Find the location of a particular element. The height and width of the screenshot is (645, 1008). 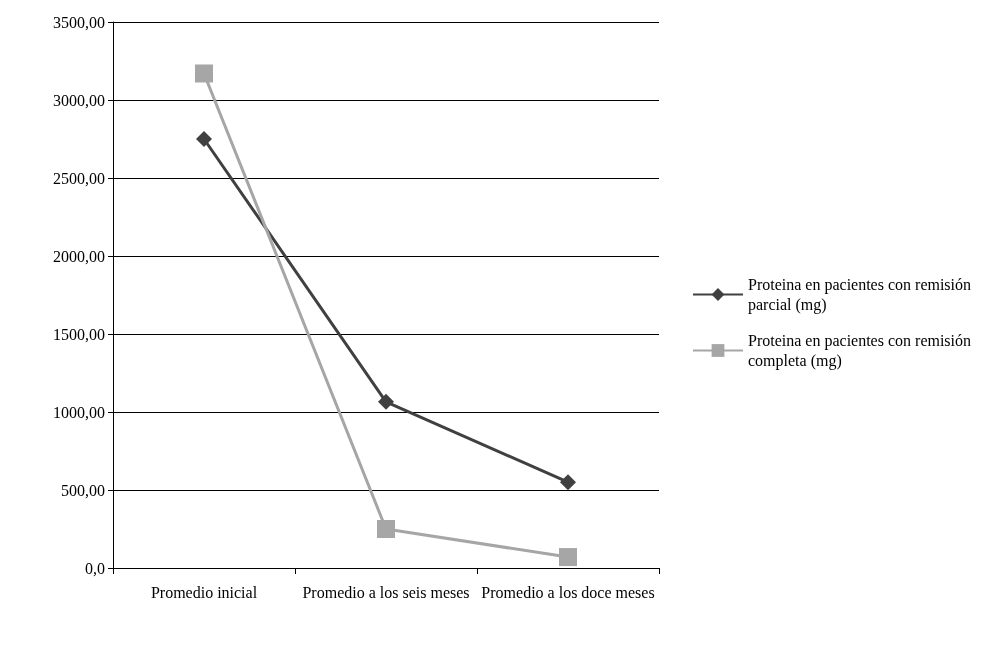

y-tick-label: 0,0 is located at coordinates (95, 568).